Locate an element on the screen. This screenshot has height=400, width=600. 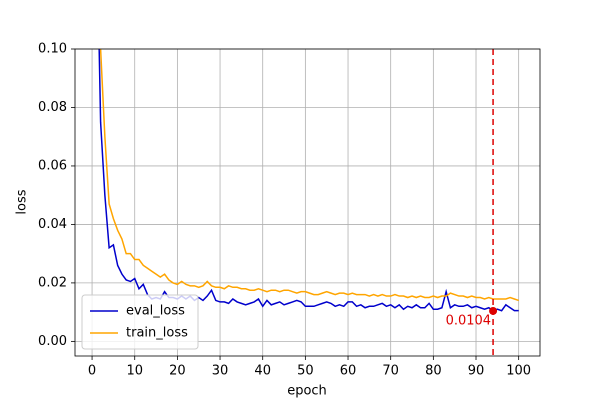
x-tick-label: 0 is located at coordinates (92, 371).